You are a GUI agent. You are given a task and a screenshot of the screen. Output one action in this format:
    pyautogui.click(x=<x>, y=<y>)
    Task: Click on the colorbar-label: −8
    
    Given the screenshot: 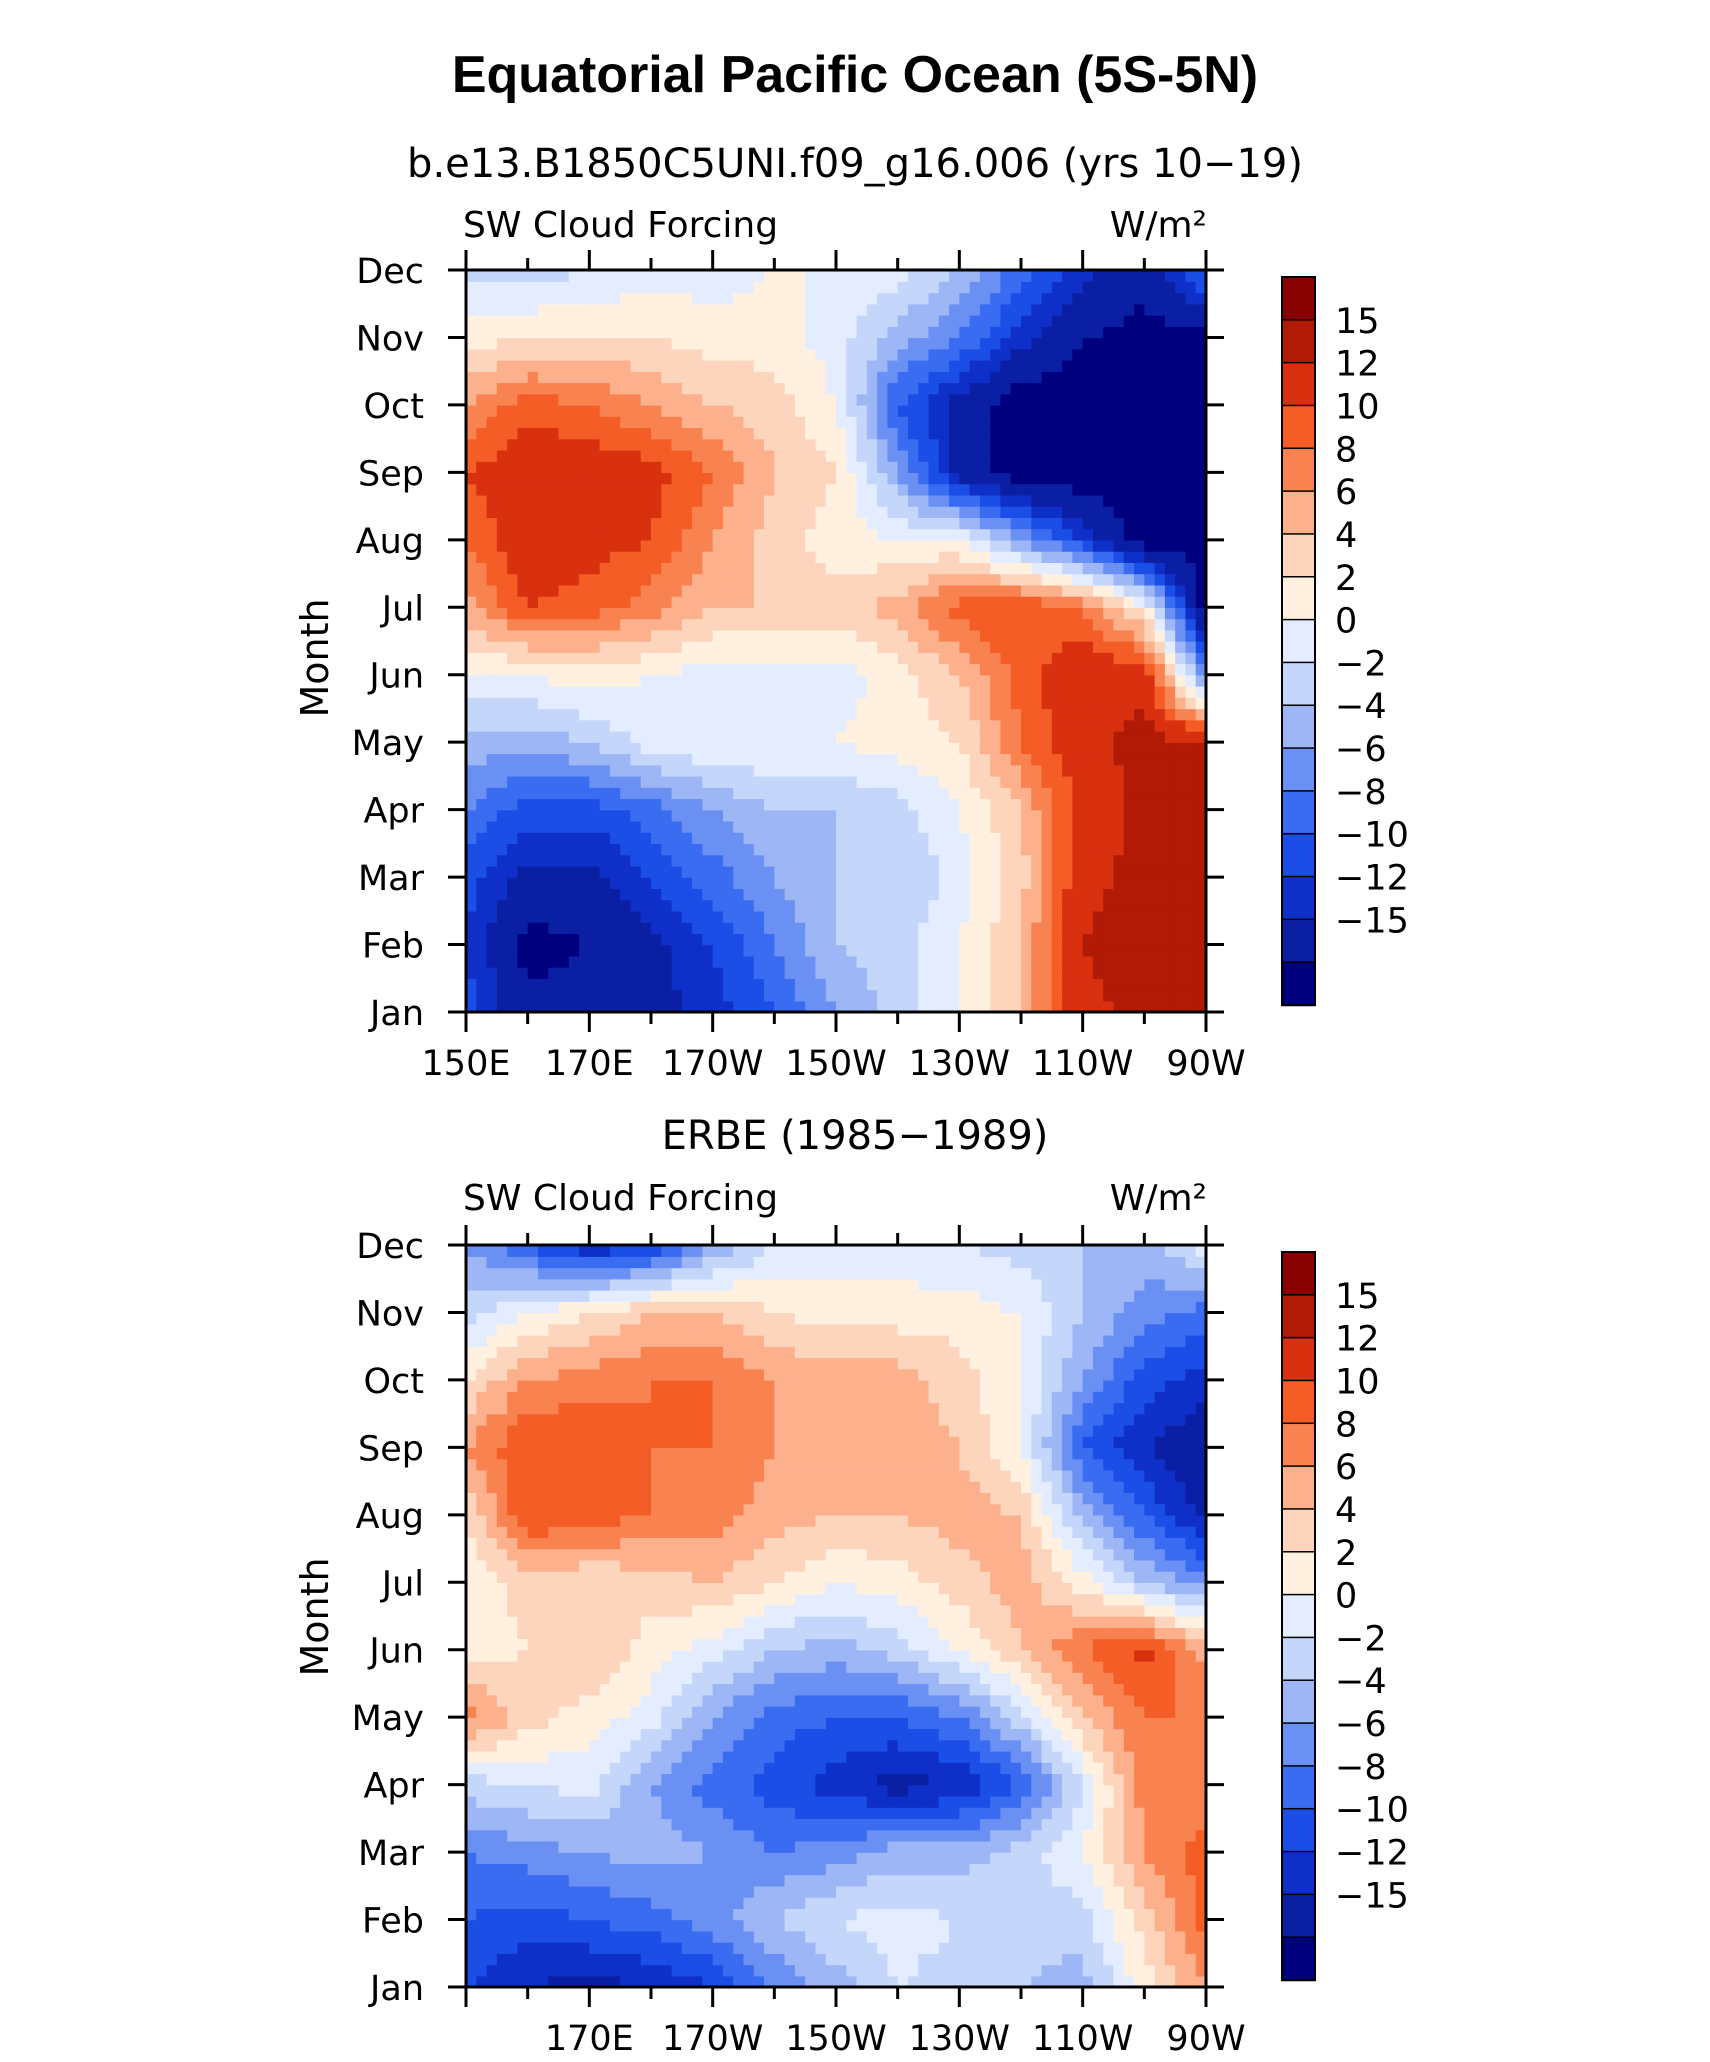 What is the action you would take?
    pyautogui.click(x=1361, y=793)
    